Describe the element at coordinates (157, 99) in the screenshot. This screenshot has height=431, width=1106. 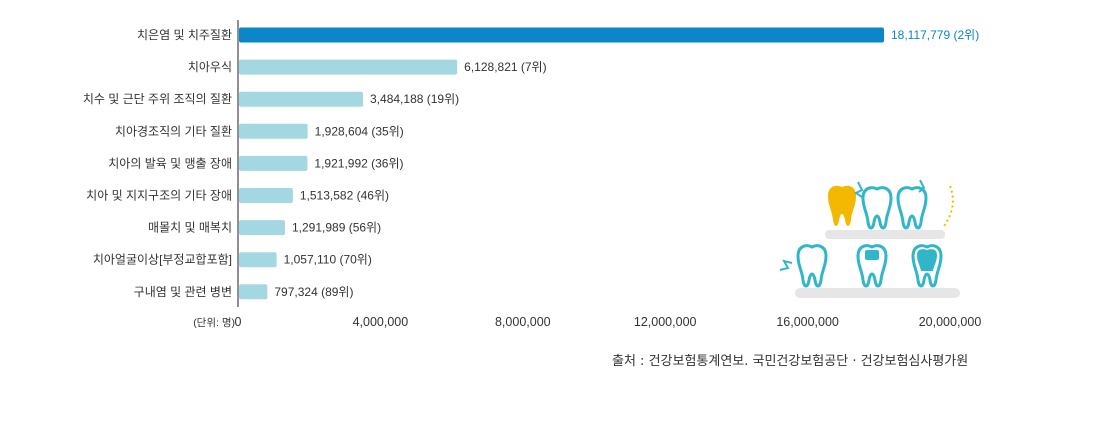
I see `category-label: 치수 및 근단 주위 조직의 질환` at that location.